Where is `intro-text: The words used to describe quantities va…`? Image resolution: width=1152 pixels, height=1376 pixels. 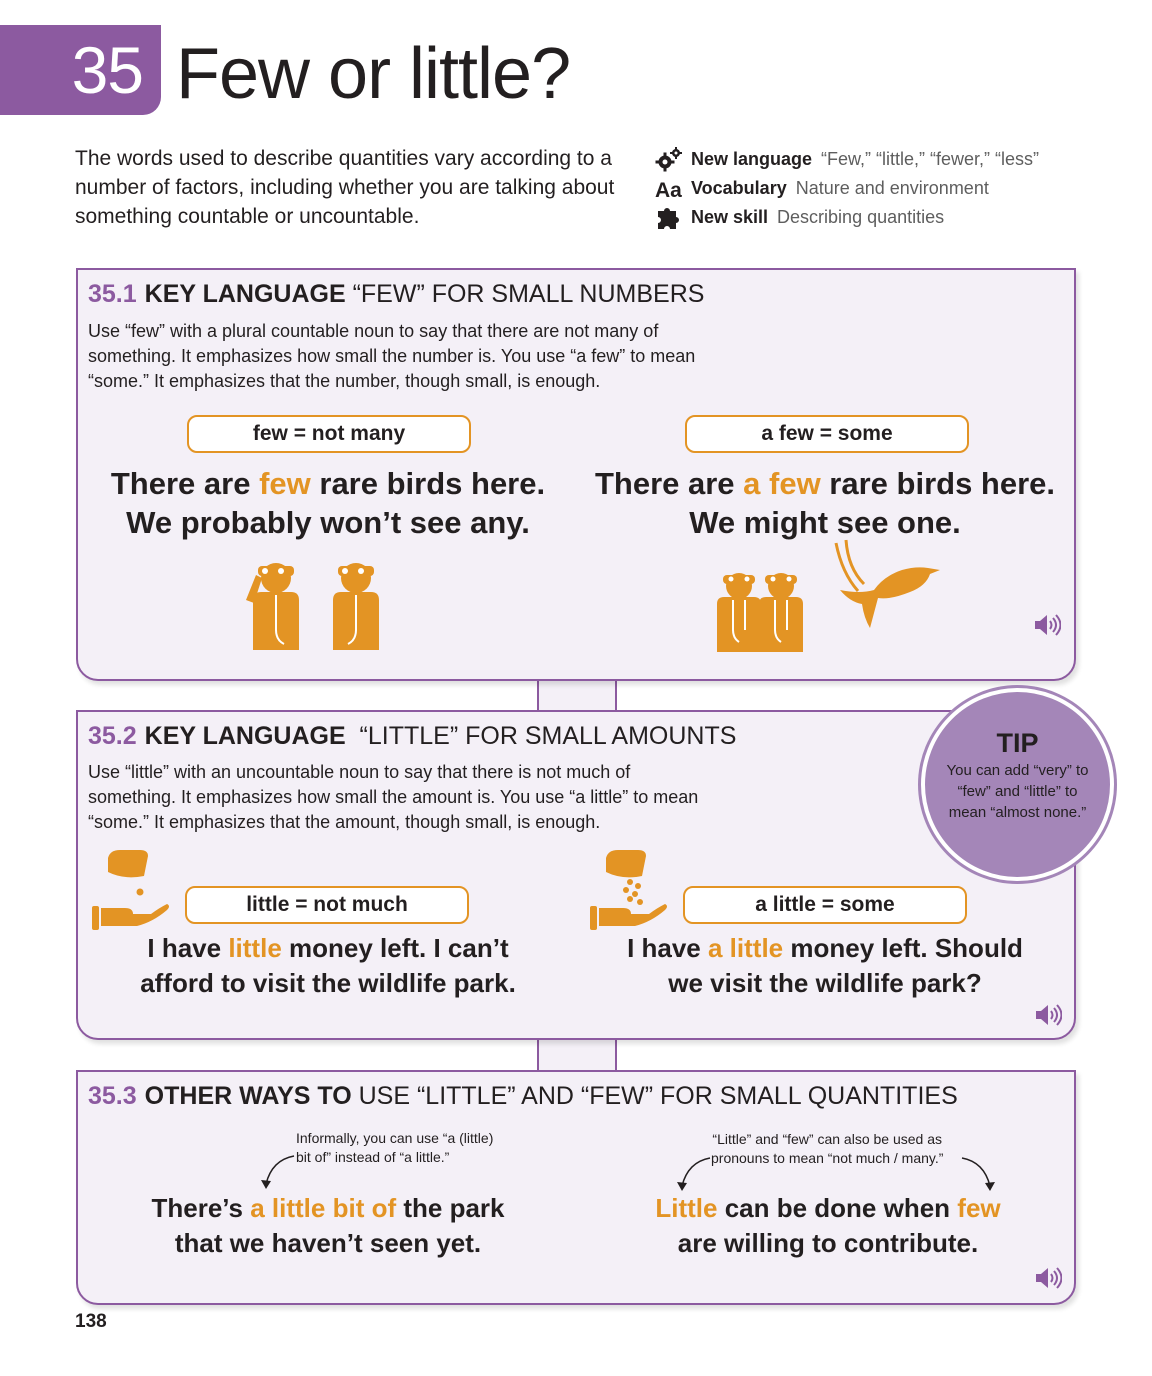 intro-text: The words used to describe quantities va… is located at coordinates (345, 187).